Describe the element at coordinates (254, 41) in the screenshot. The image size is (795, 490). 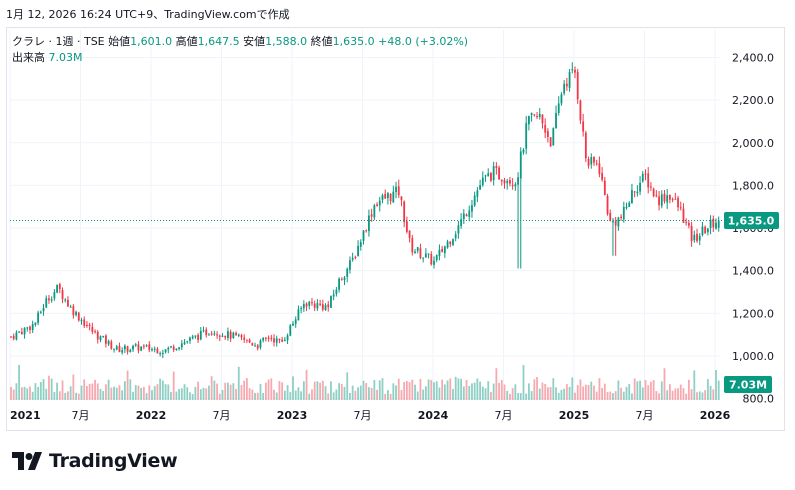
I see `low-label: 安値` at that location.